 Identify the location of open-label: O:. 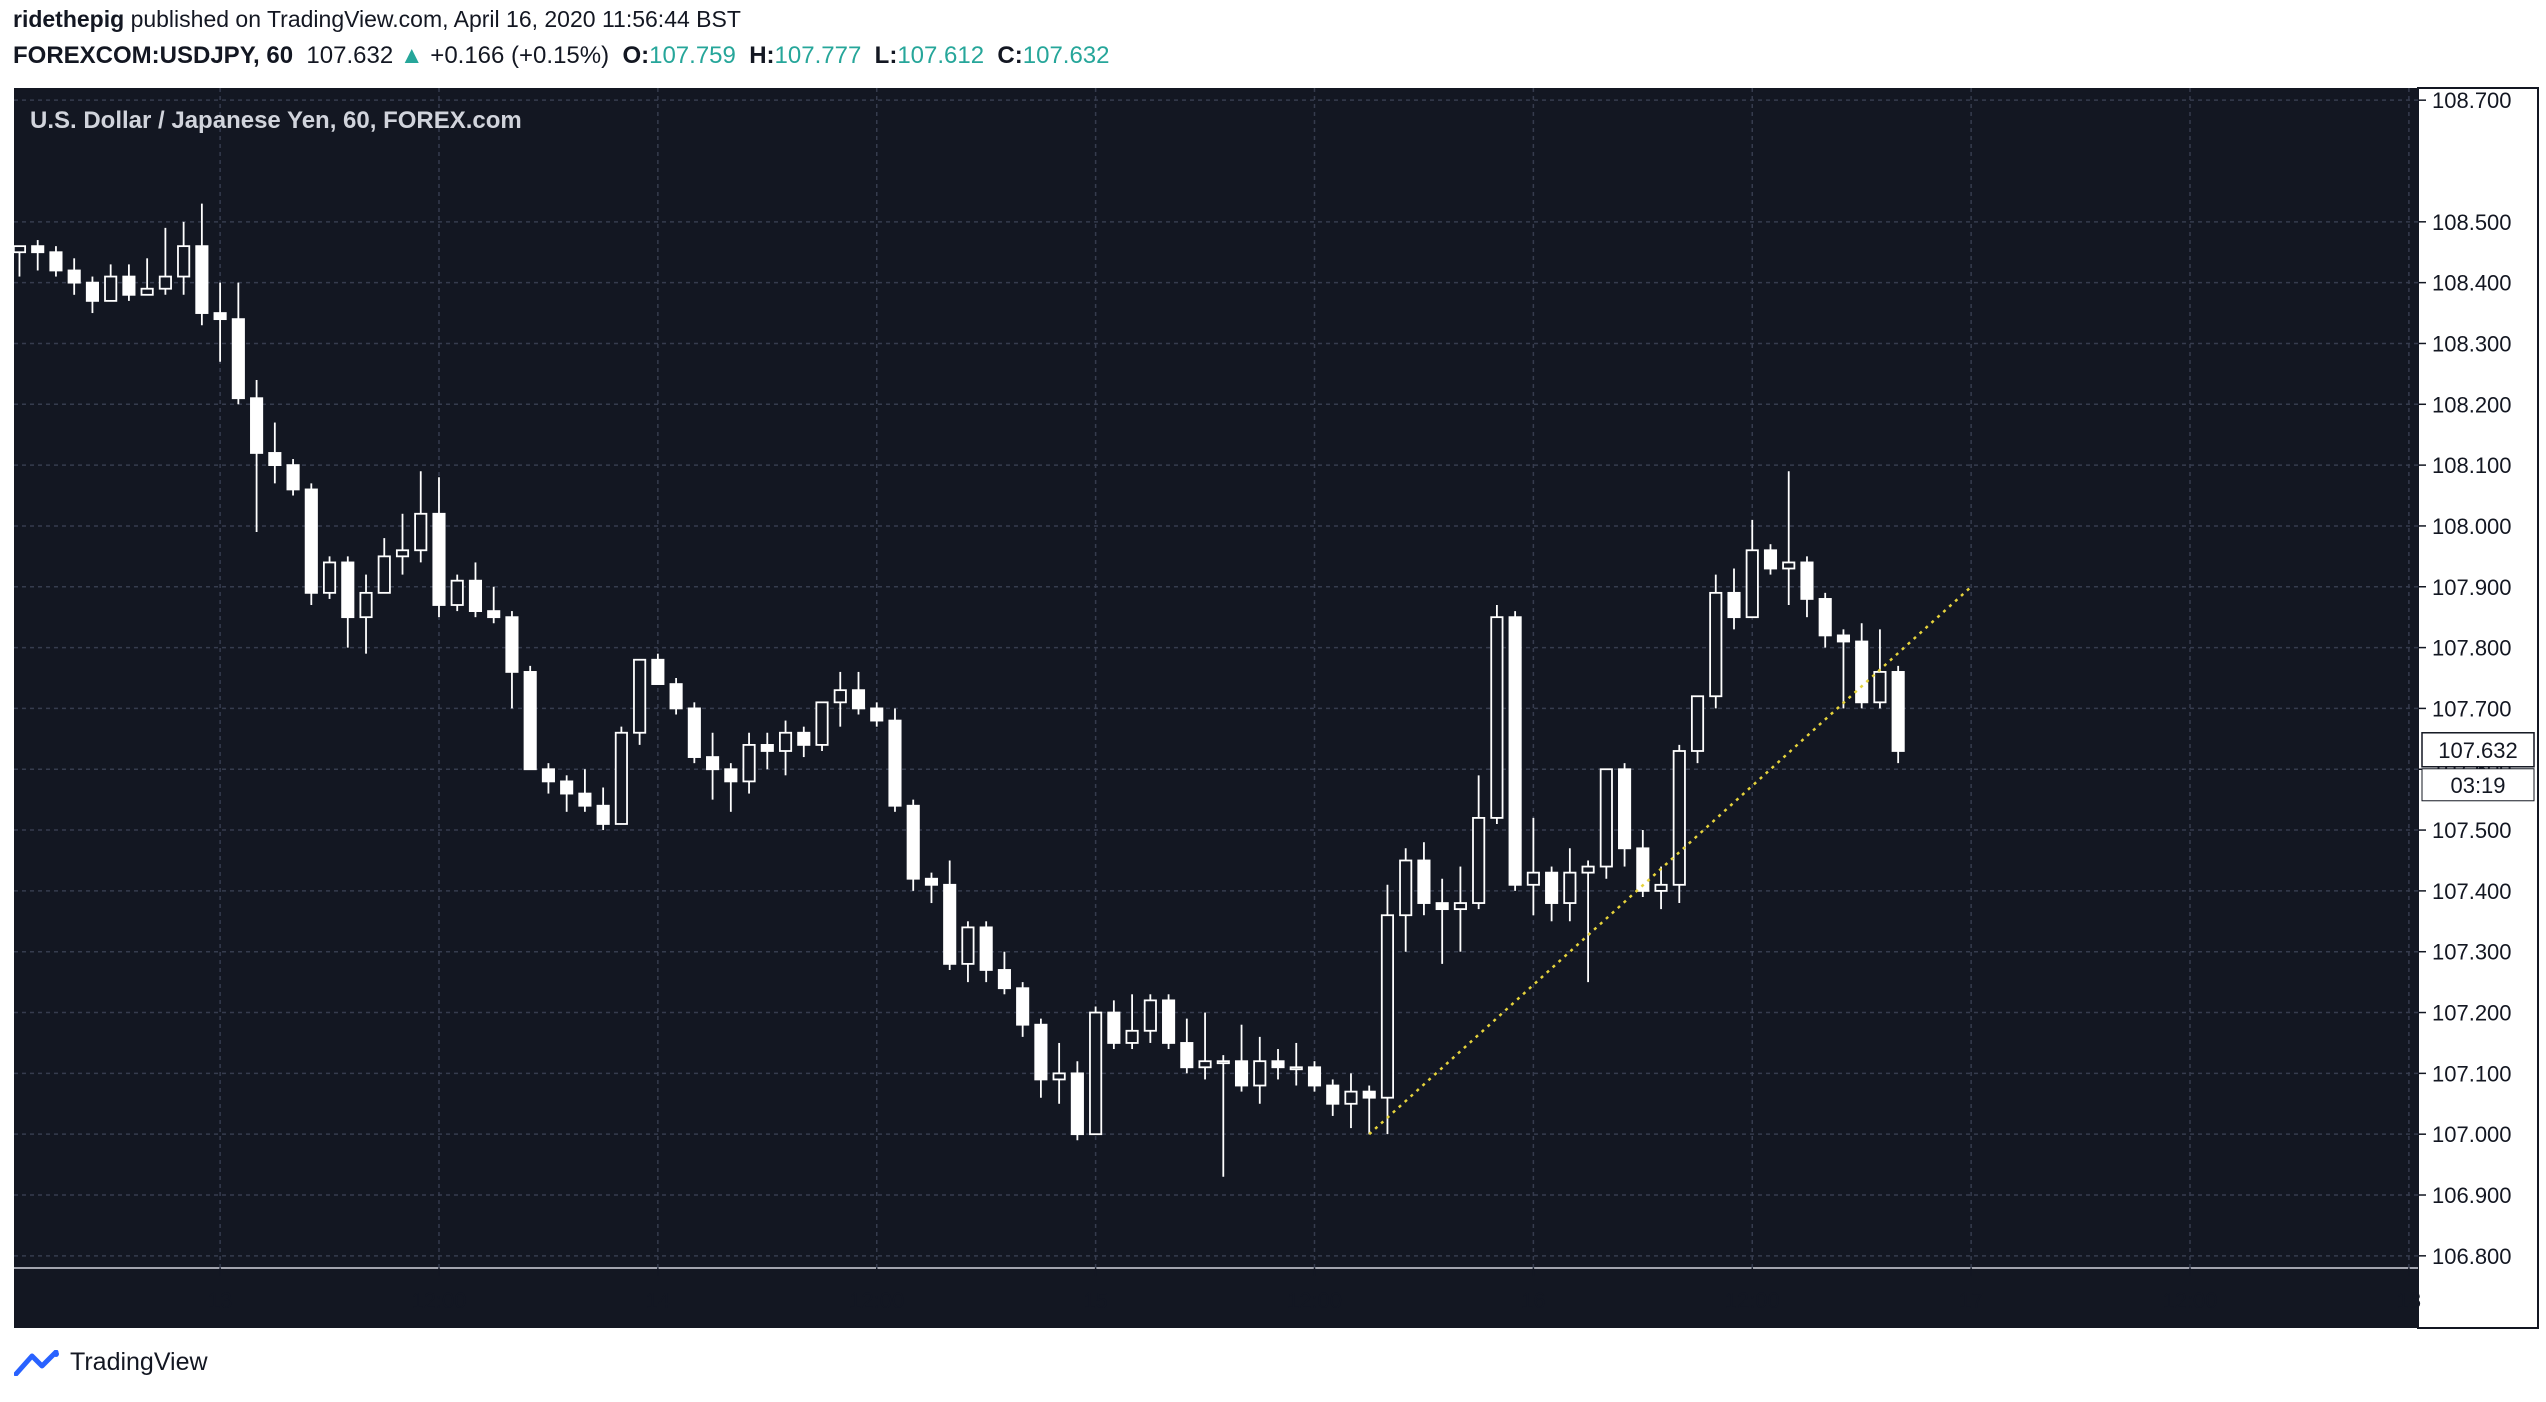
(636, 55).